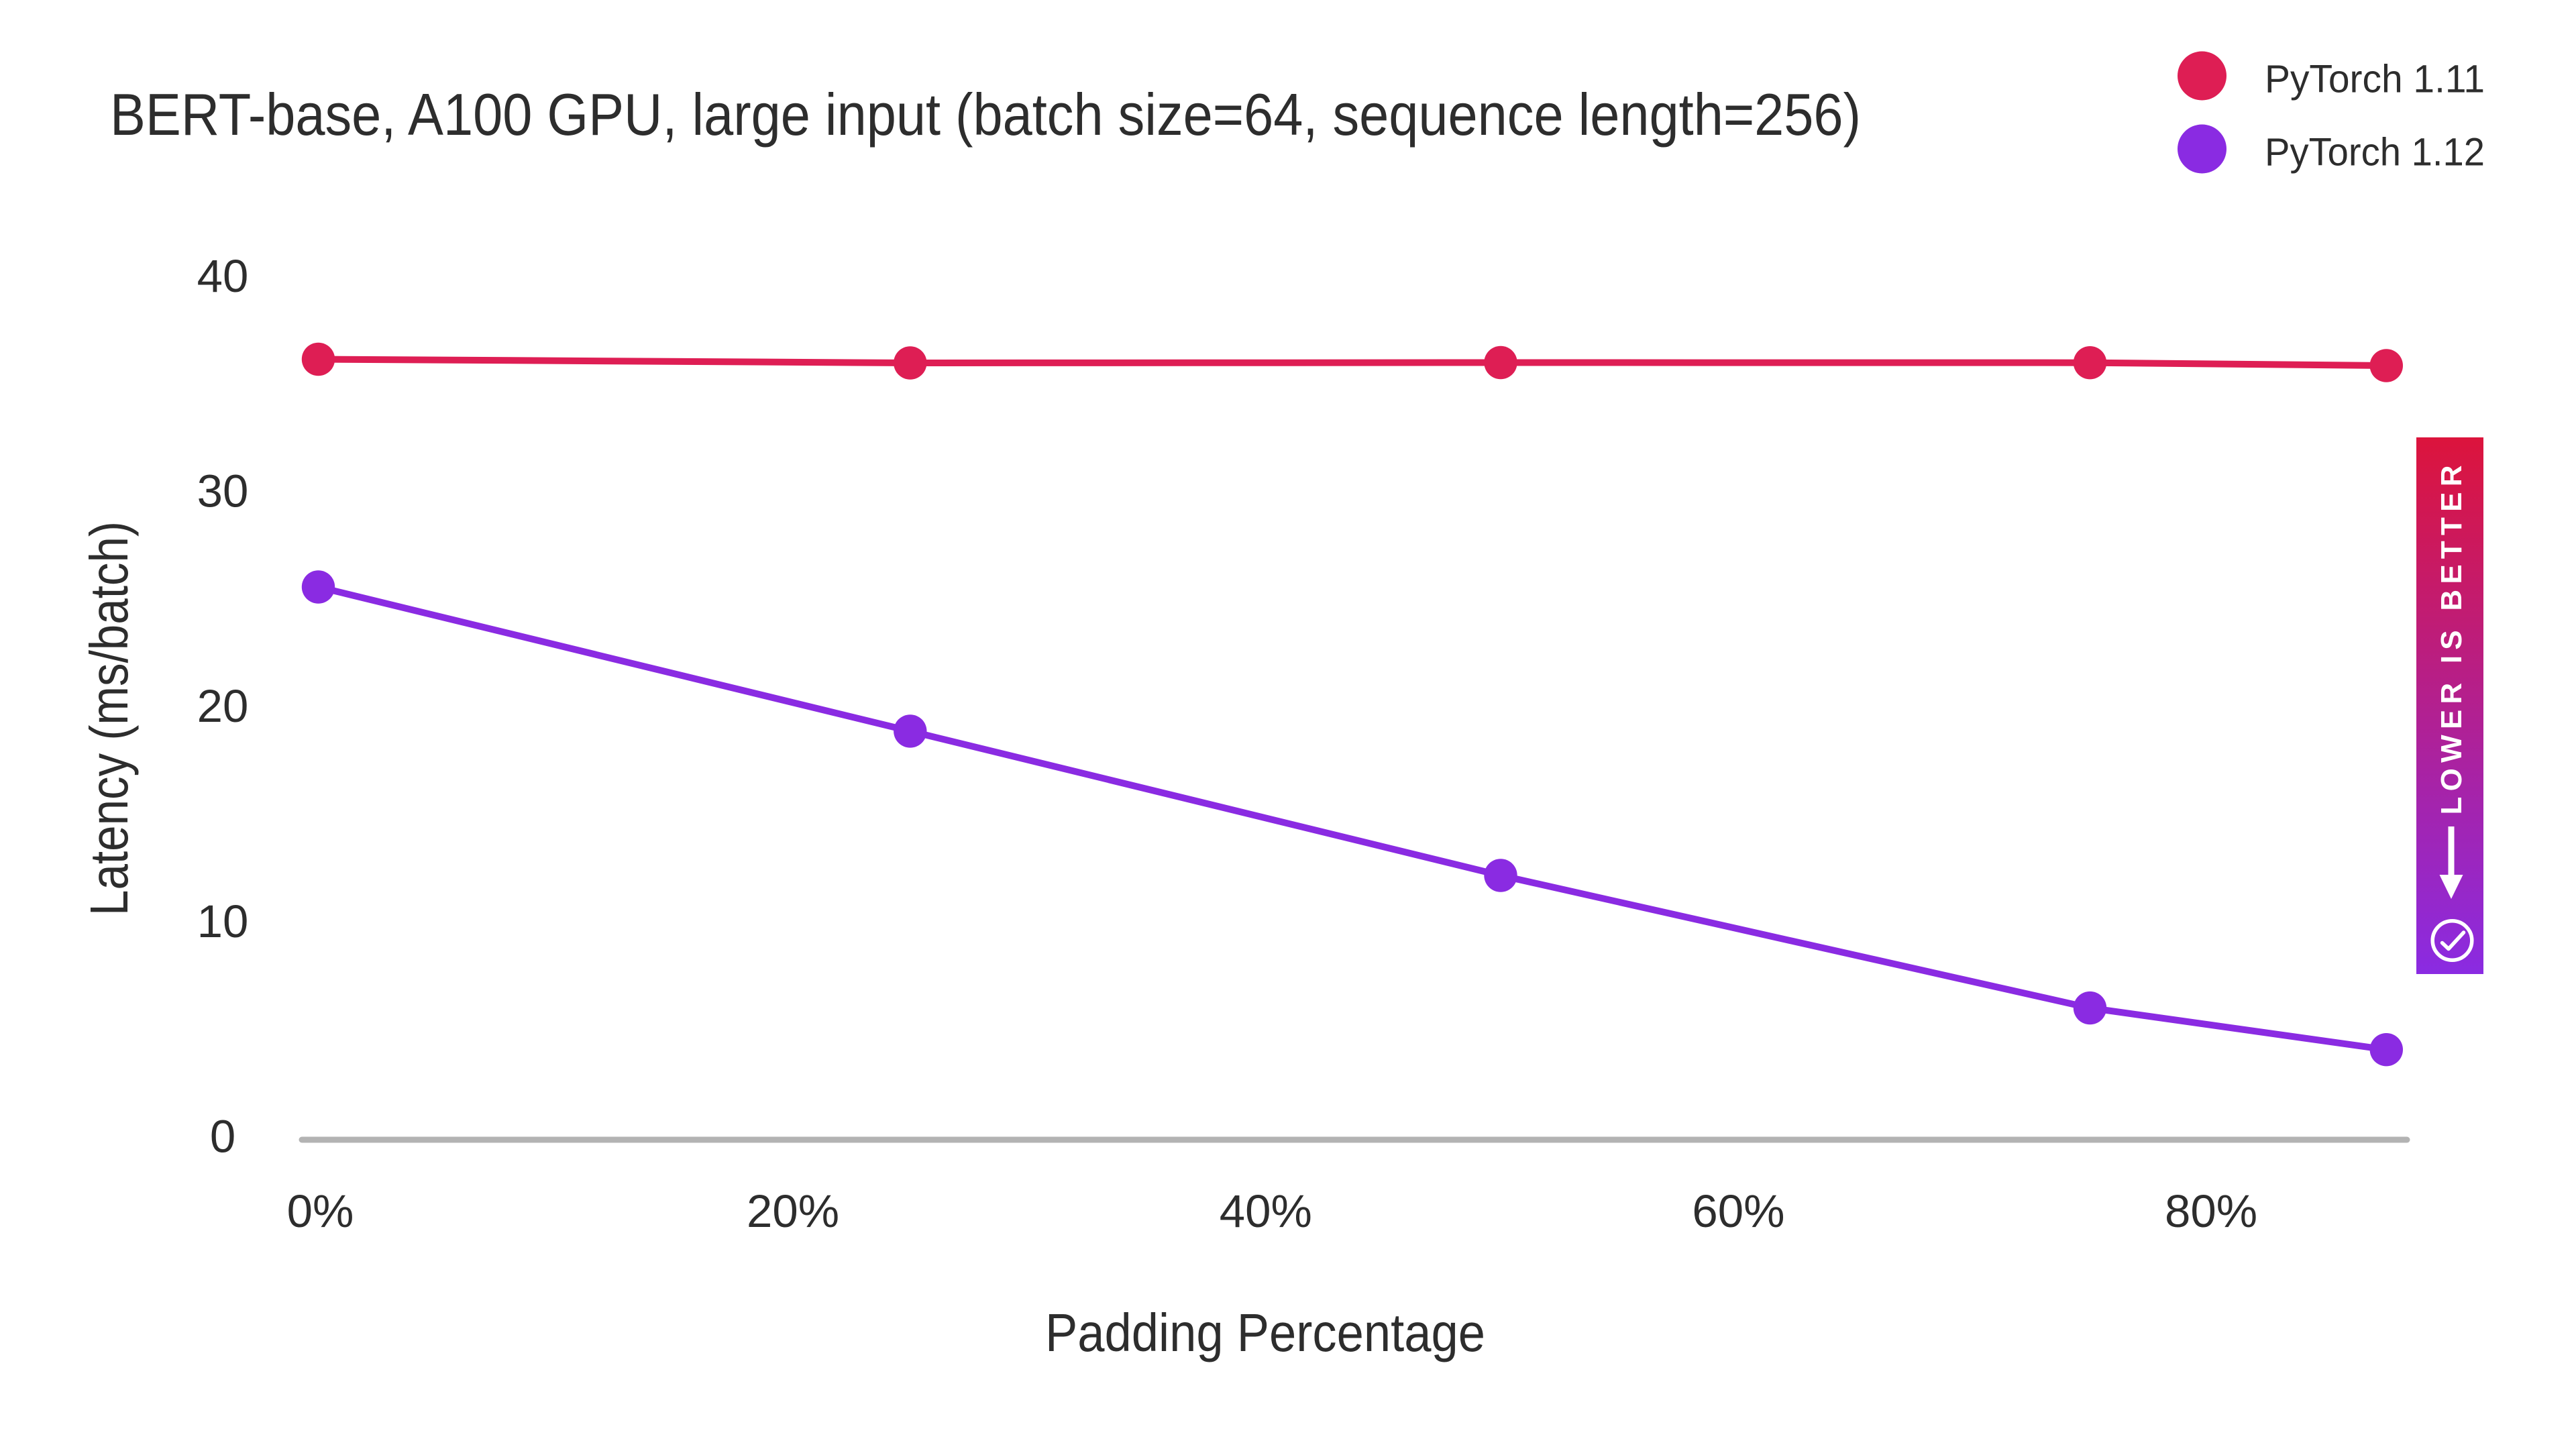  What do you see at coordinates (2451, 640) in the screenshot?
I see `svg-text: LOWER IS BETTER` at bounding box center [2451, 640].